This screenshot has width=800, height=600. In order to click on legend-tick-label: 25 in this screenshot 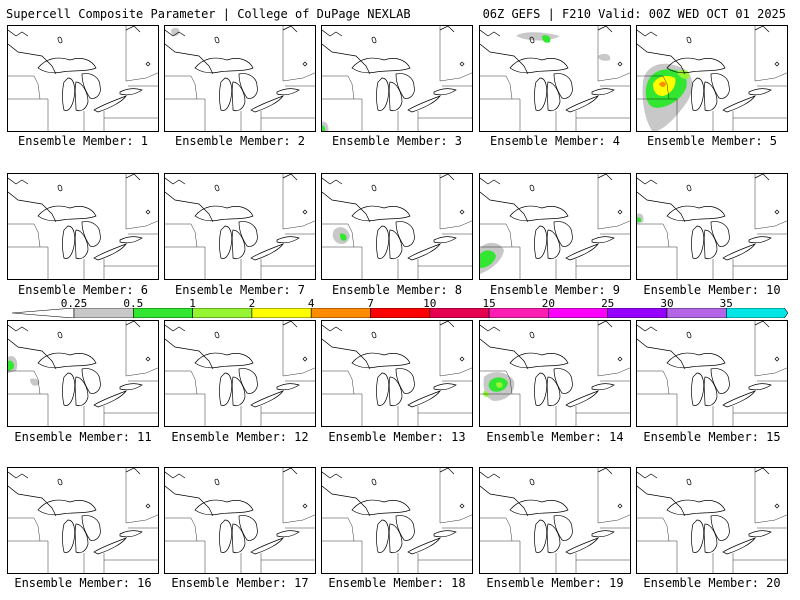, I will do `click(608, 303)`.